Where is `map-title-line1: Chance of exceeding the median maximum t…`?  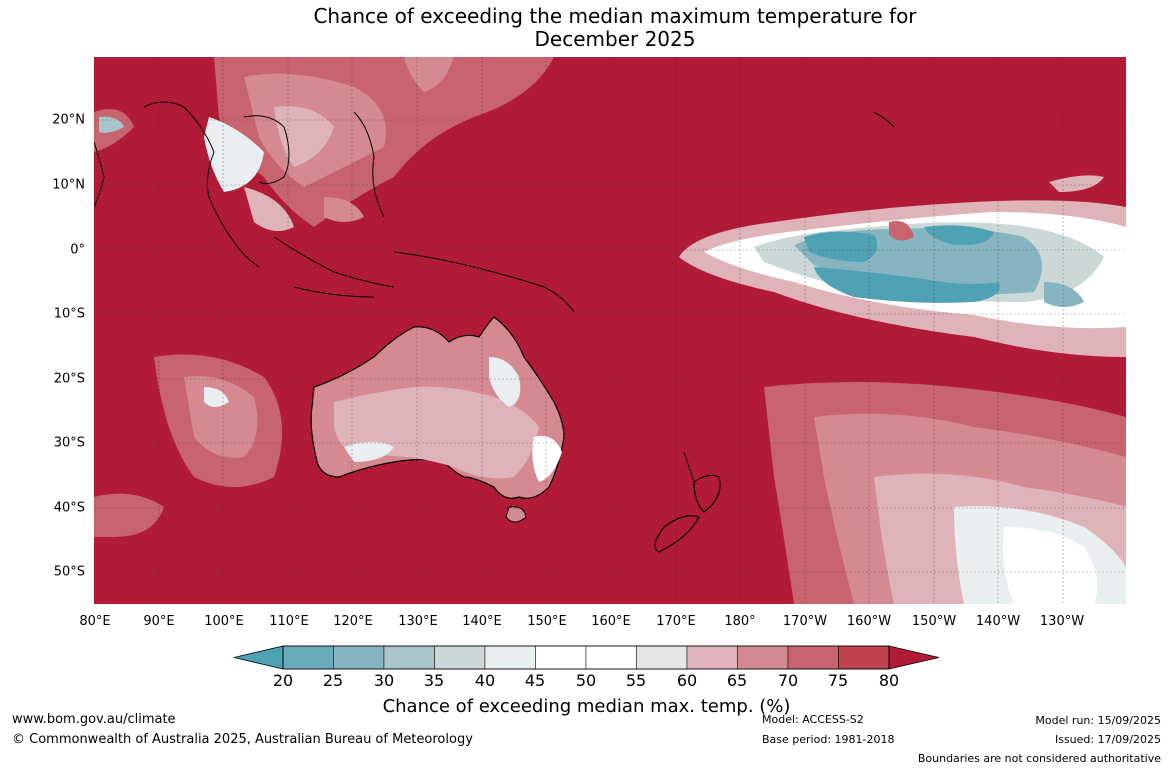
map-title-line1: Chance of exceeding the median maximum t… is located at coordinates (615, 16).